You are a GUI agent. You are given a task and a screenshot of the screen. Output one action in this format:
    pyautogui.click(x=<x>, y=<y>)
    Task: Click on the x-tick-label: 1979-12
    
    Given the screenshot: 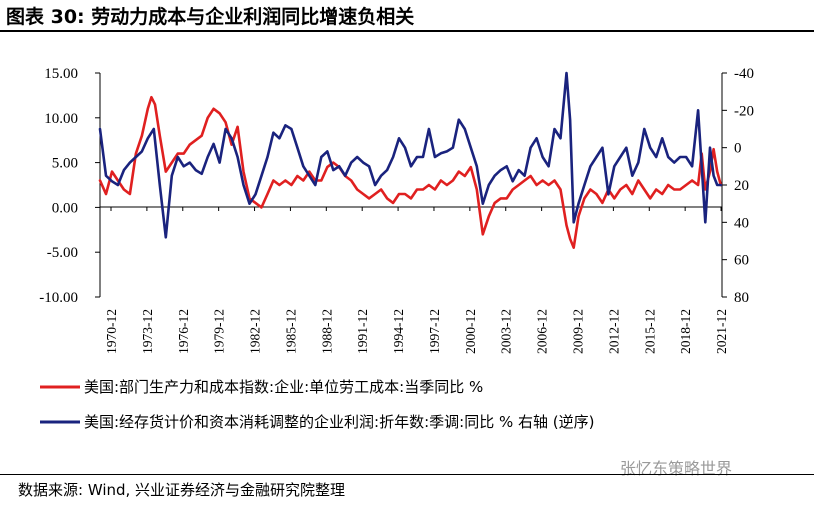 What is the action you would take?
    pyautogui.click(x=219, y=331)
    